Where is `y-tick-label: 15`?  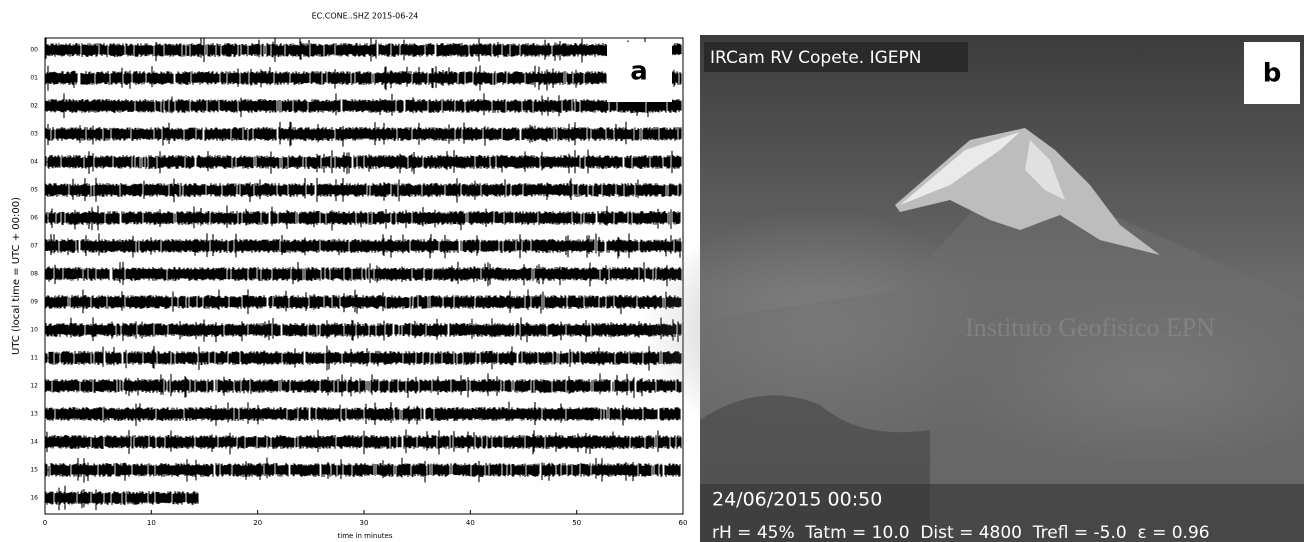
y-tick-label: 15 is located at coordinates (34, 470).